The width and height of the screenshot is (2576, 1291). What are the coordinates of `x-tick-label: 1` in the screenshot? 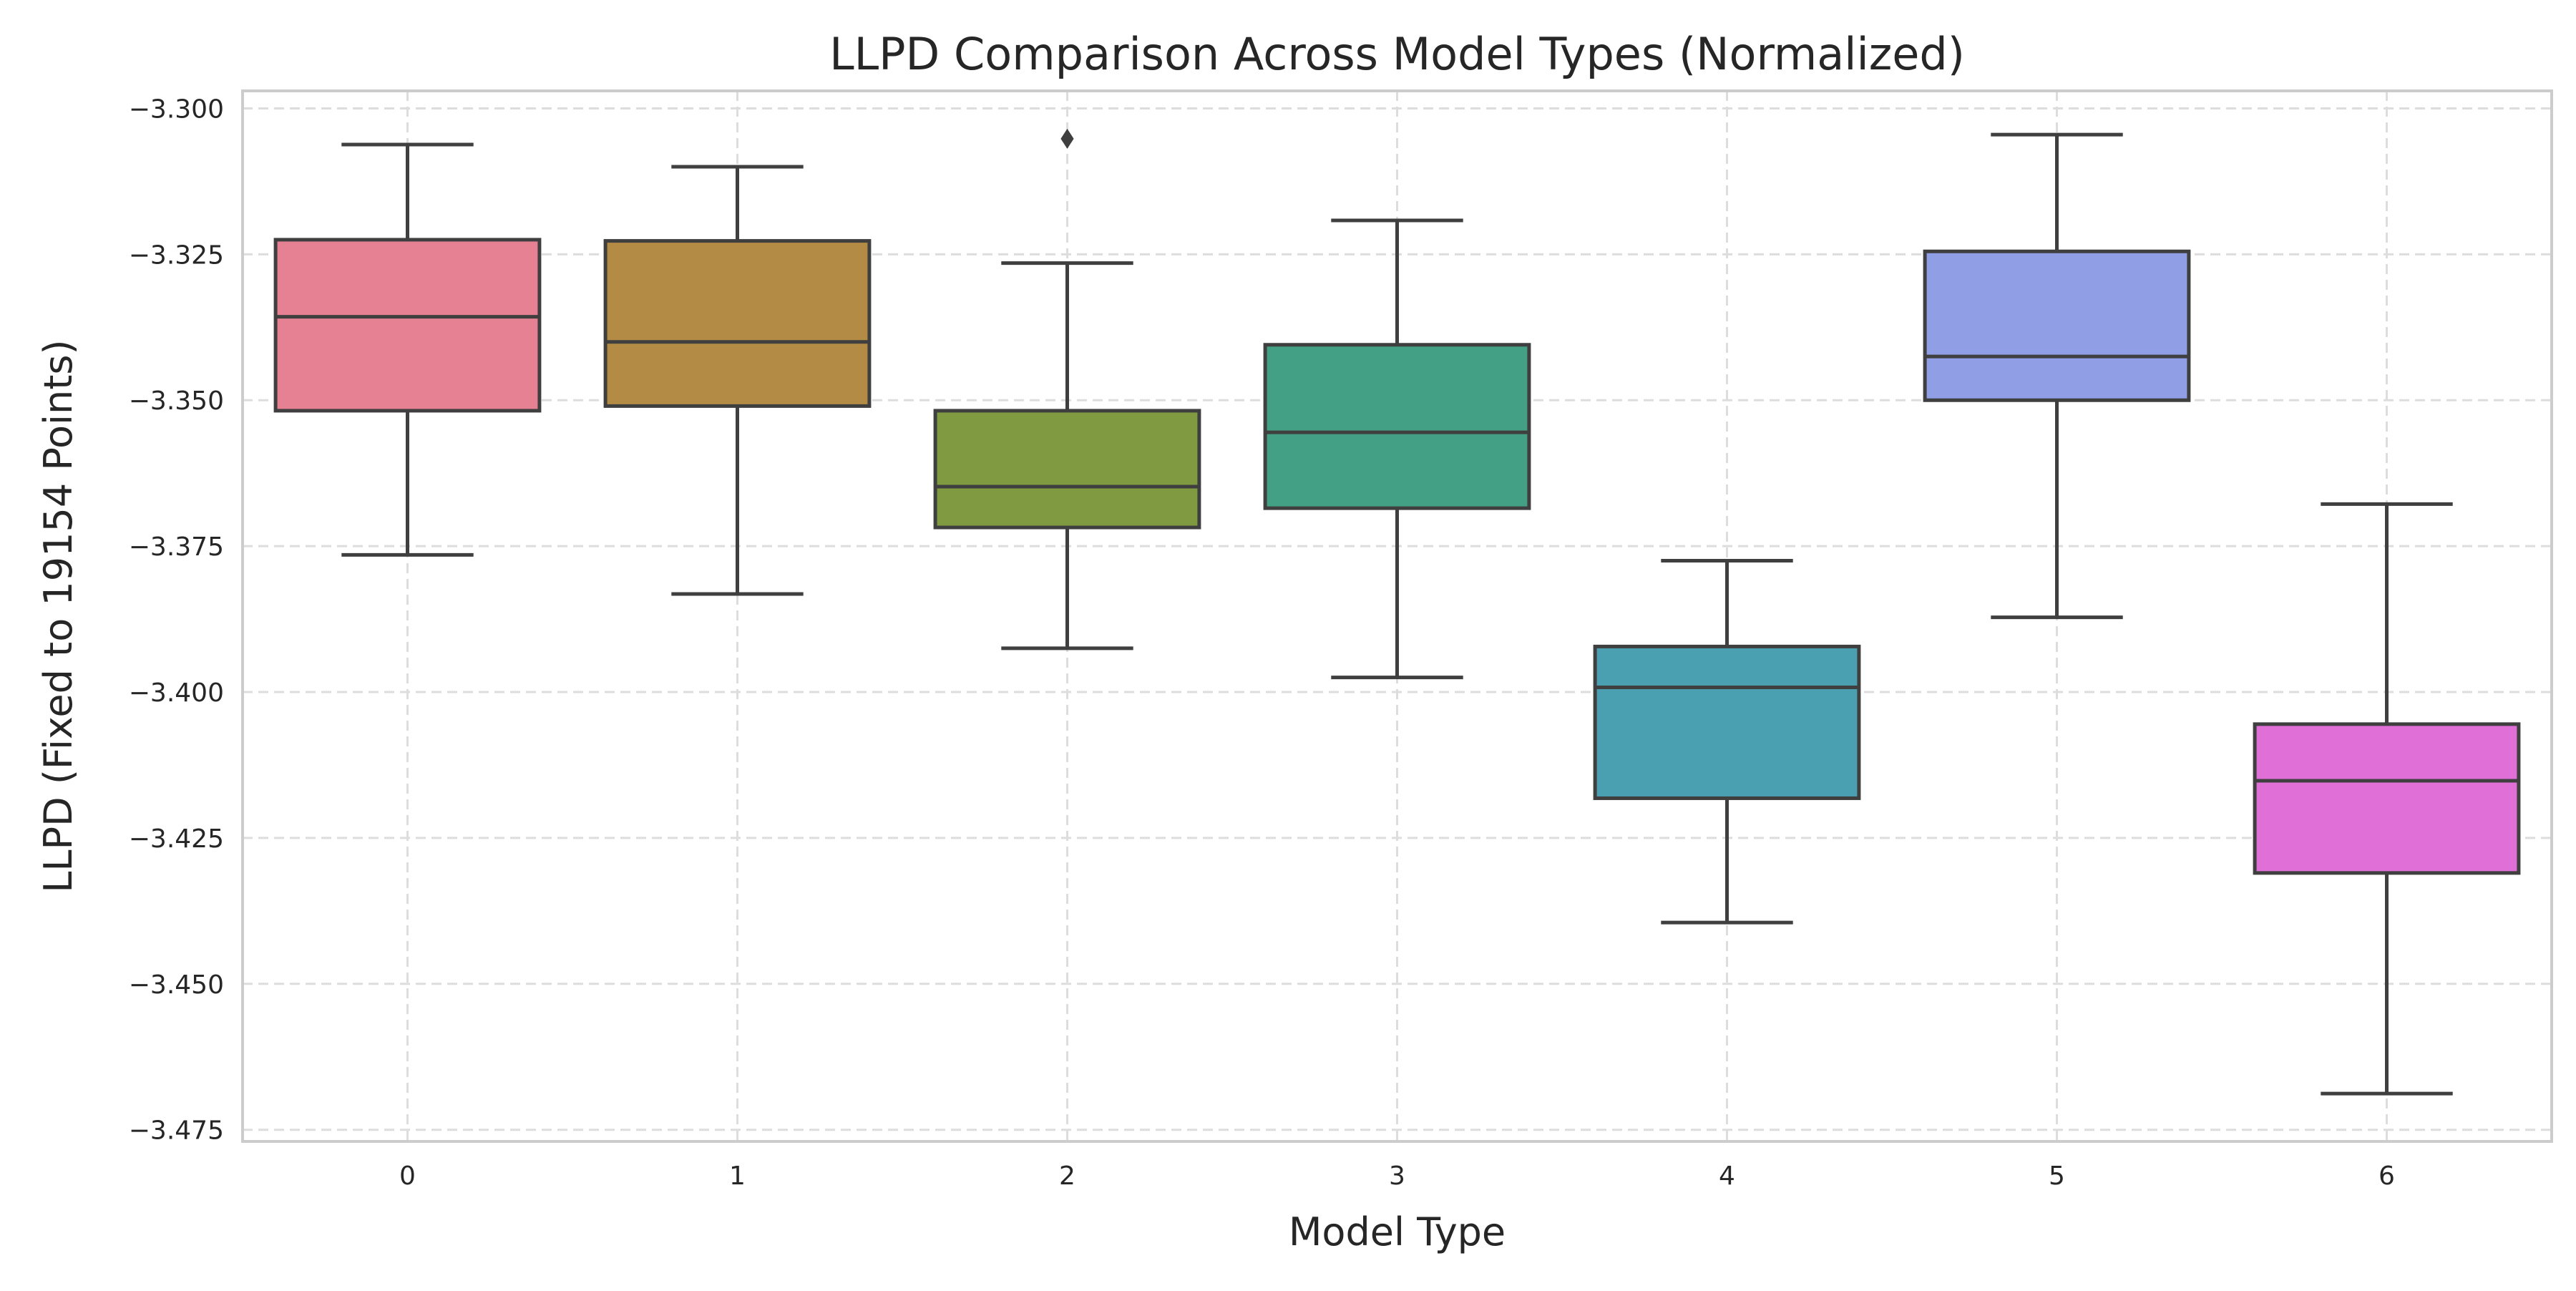 It's located at (737, 1176).